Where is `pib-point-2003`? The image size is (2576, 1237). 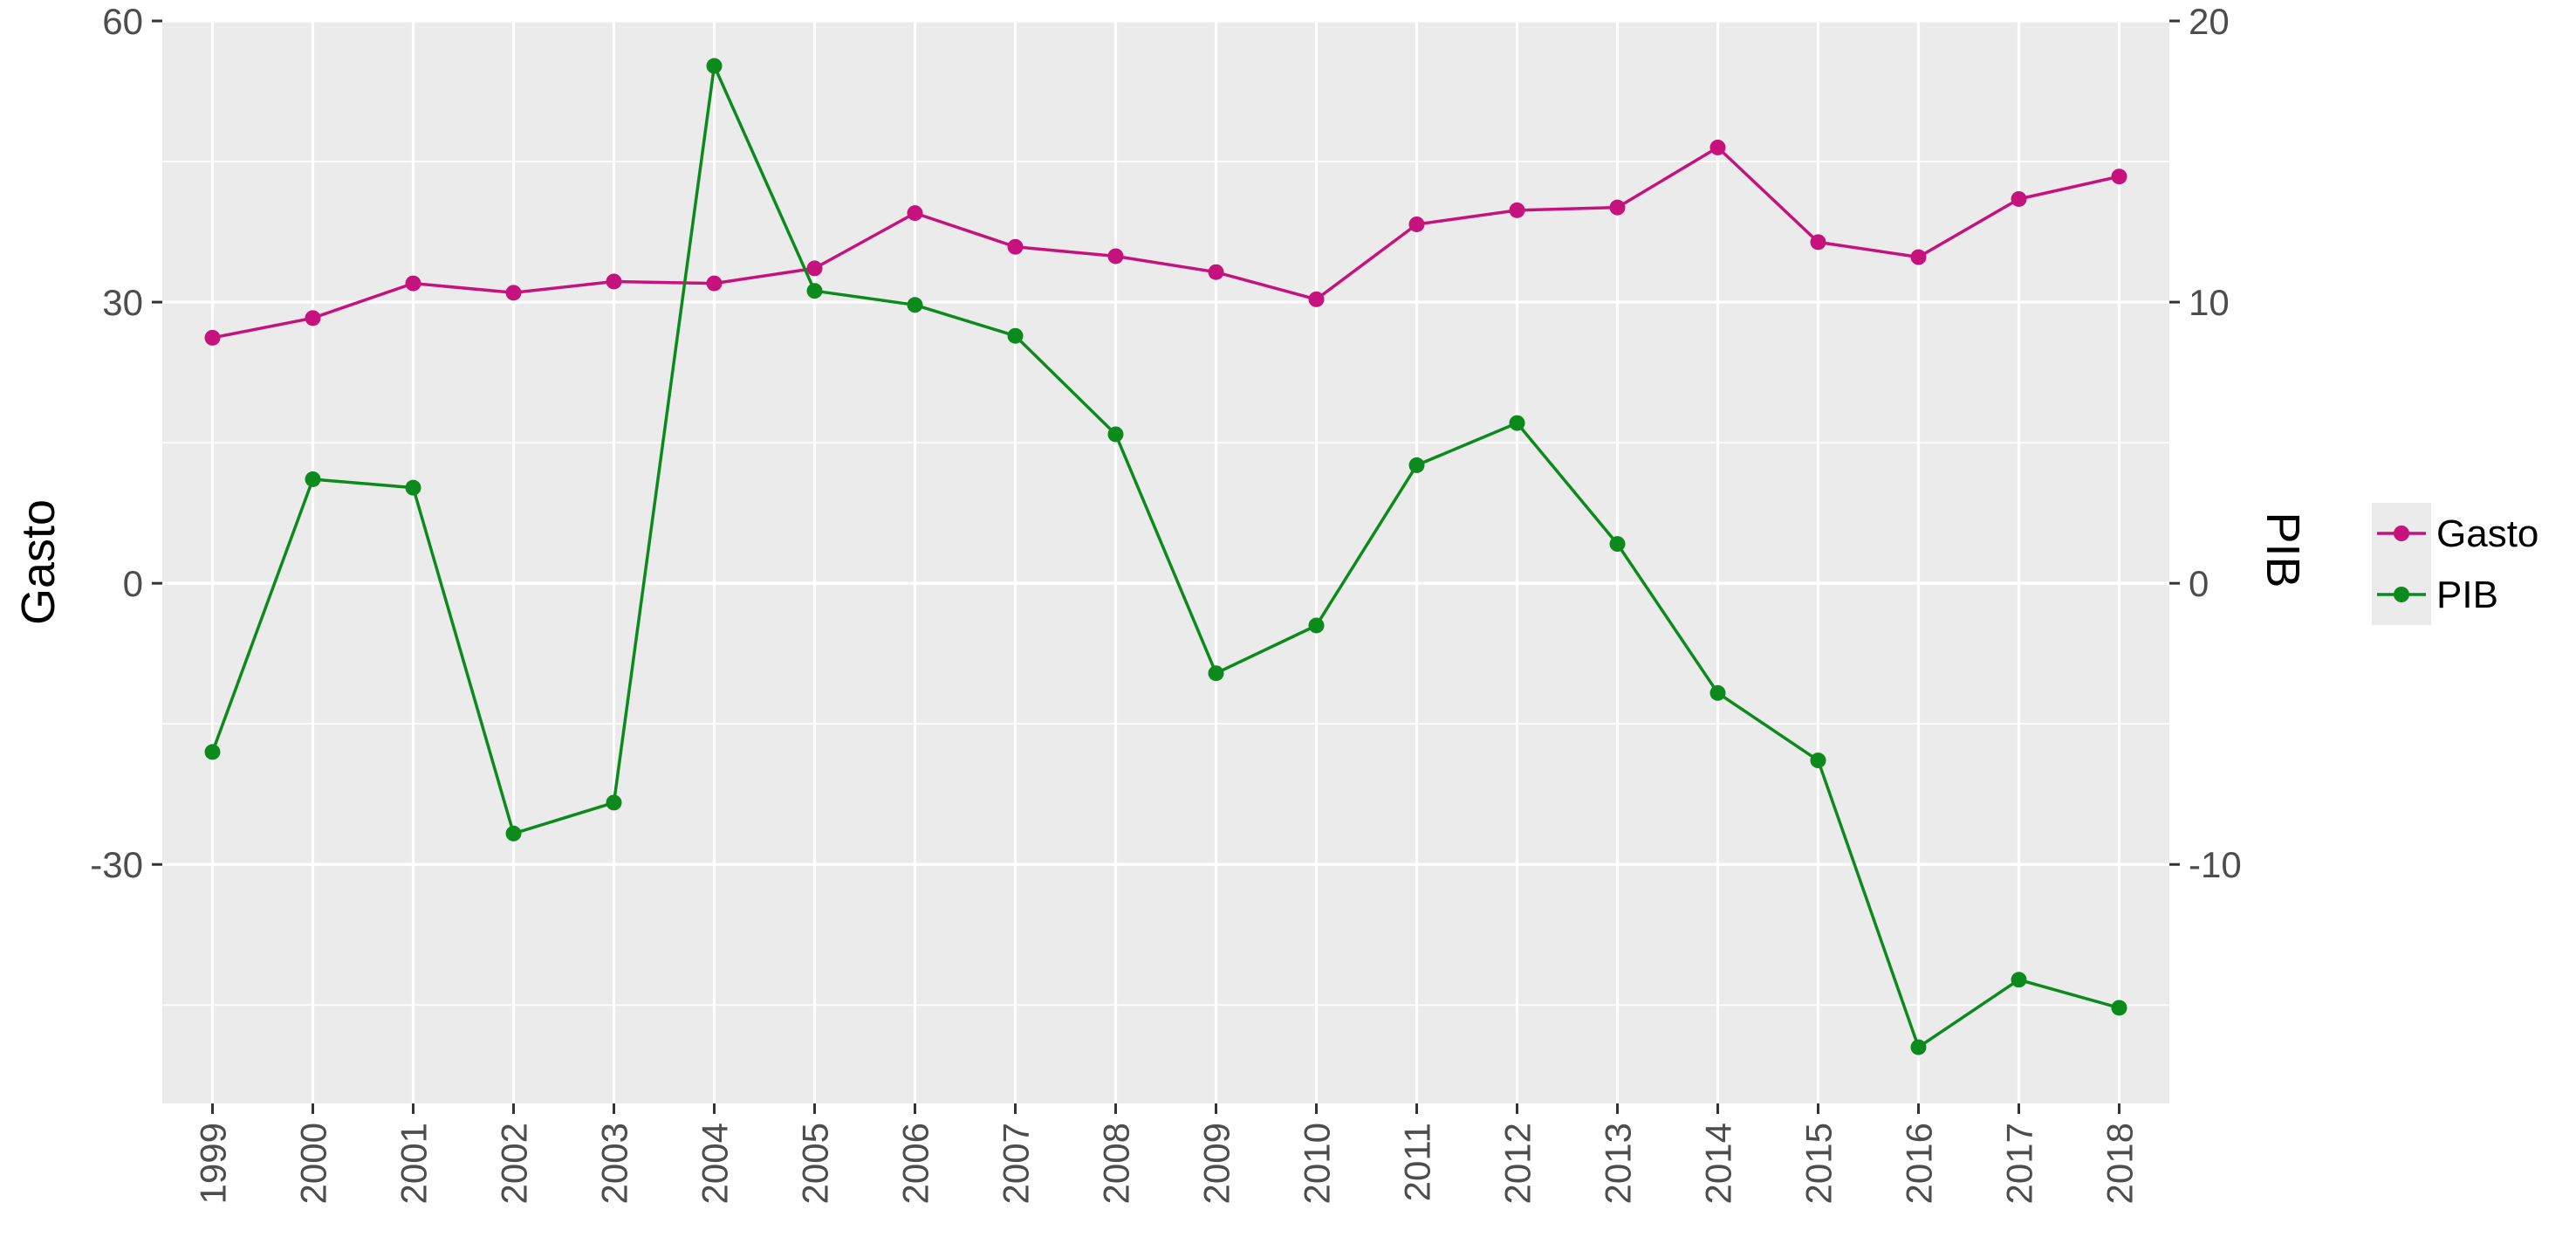
pib-point-2003 is located at coordinates (614, 802).